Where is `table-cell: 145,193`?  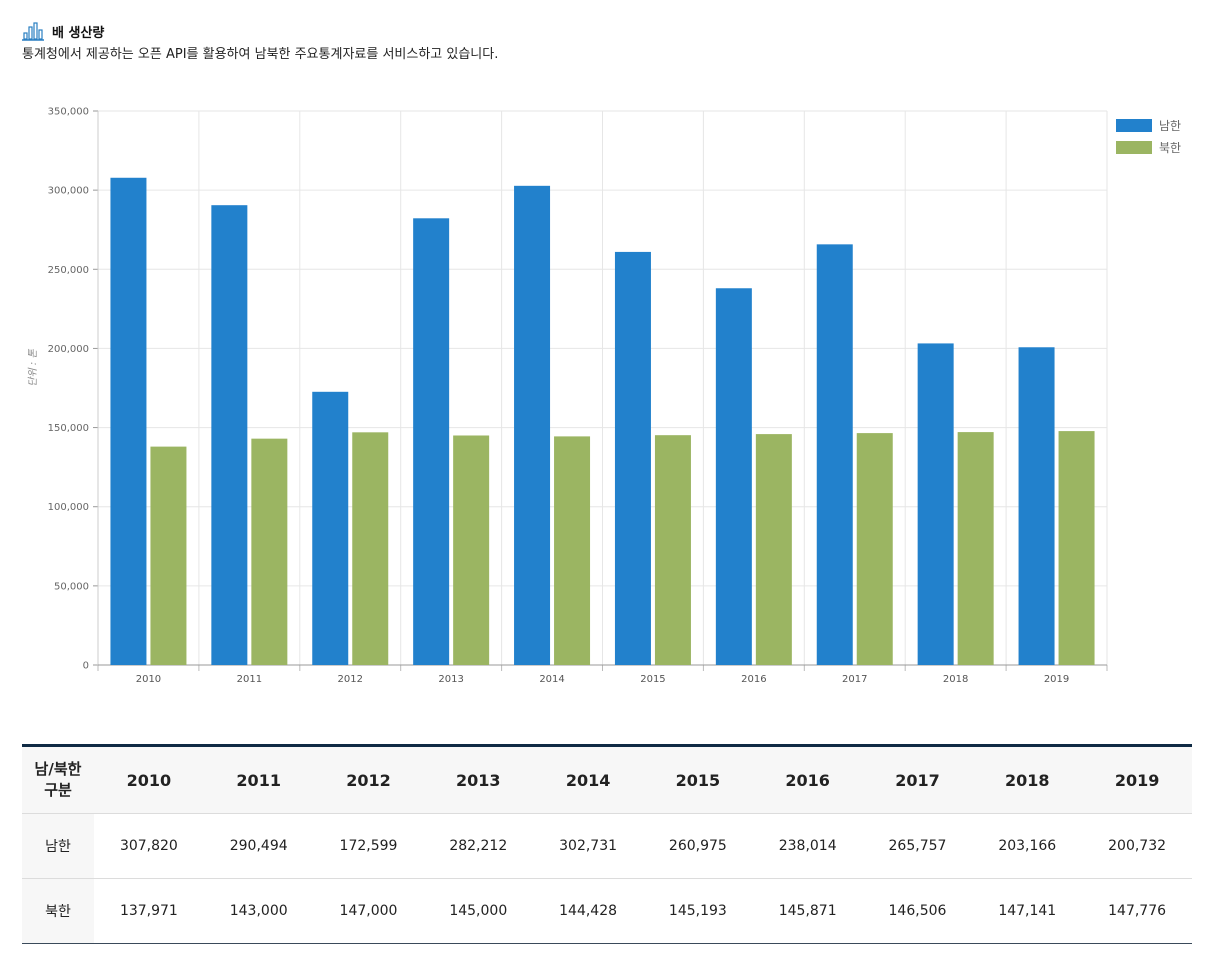
table-cell: 145,193 is located at coordinates (697, 911).